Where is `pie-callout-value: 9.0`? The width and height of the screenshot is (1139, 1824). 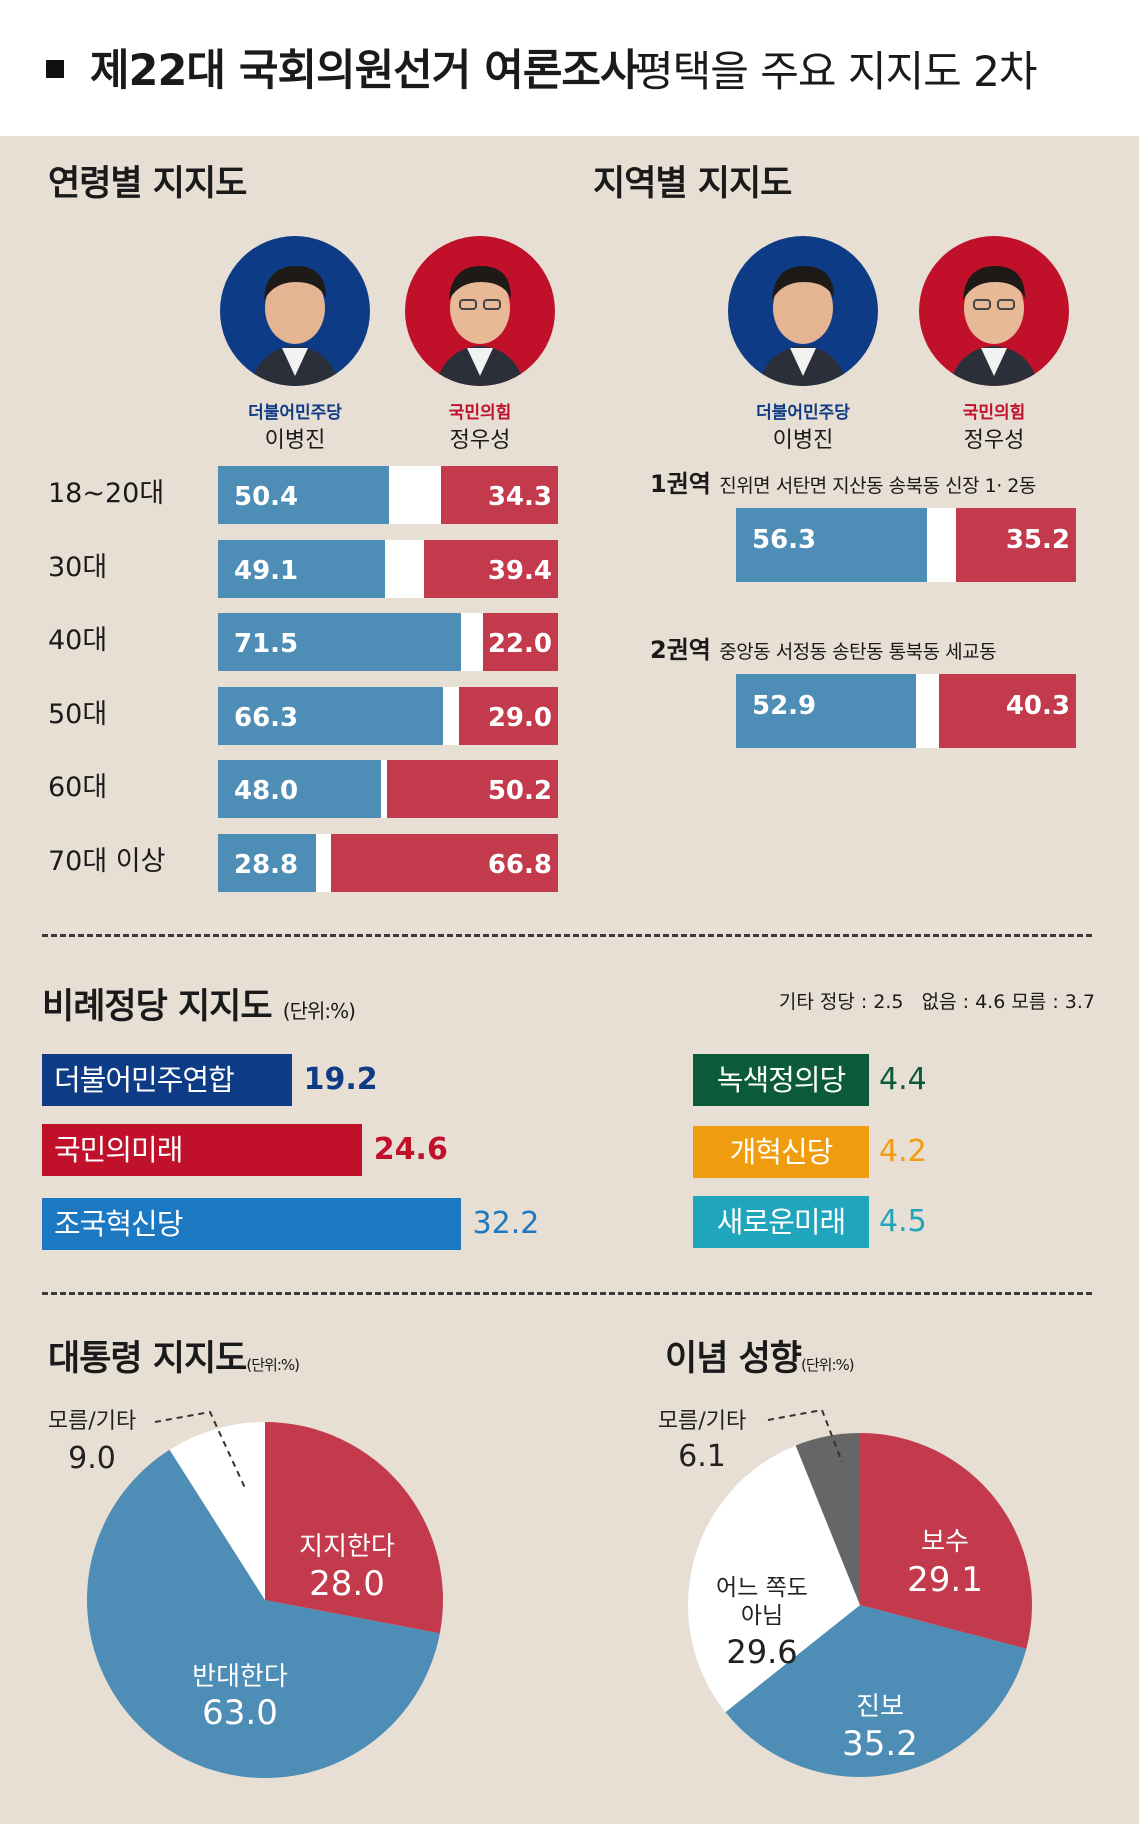
pie-callout-value: 9.0 is located at coordinates (92, 1458).